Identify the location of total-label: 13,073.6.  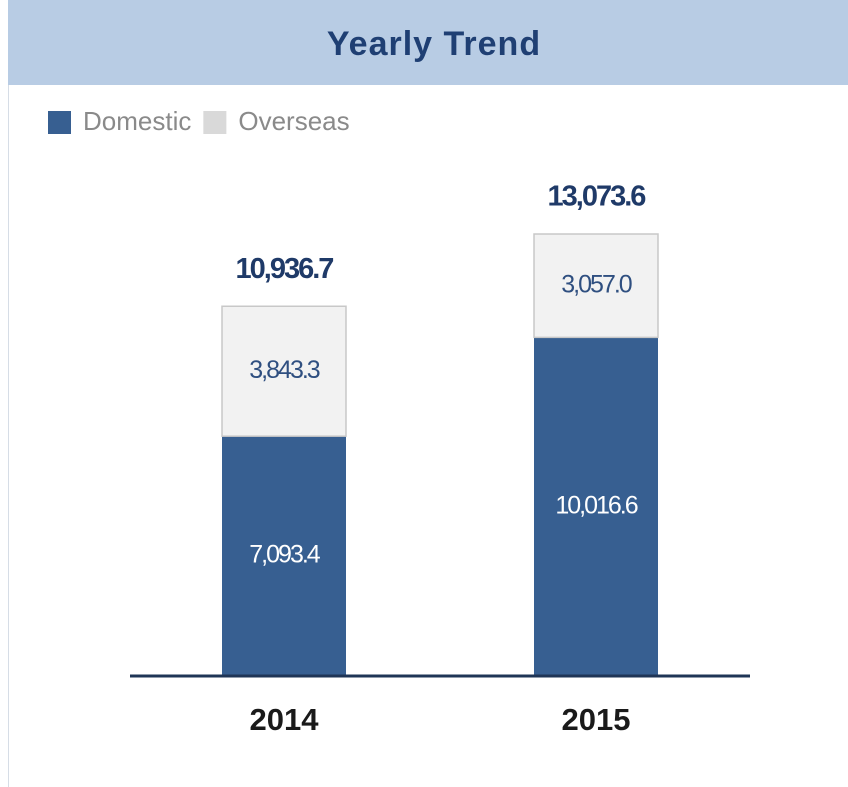
(597, 197).